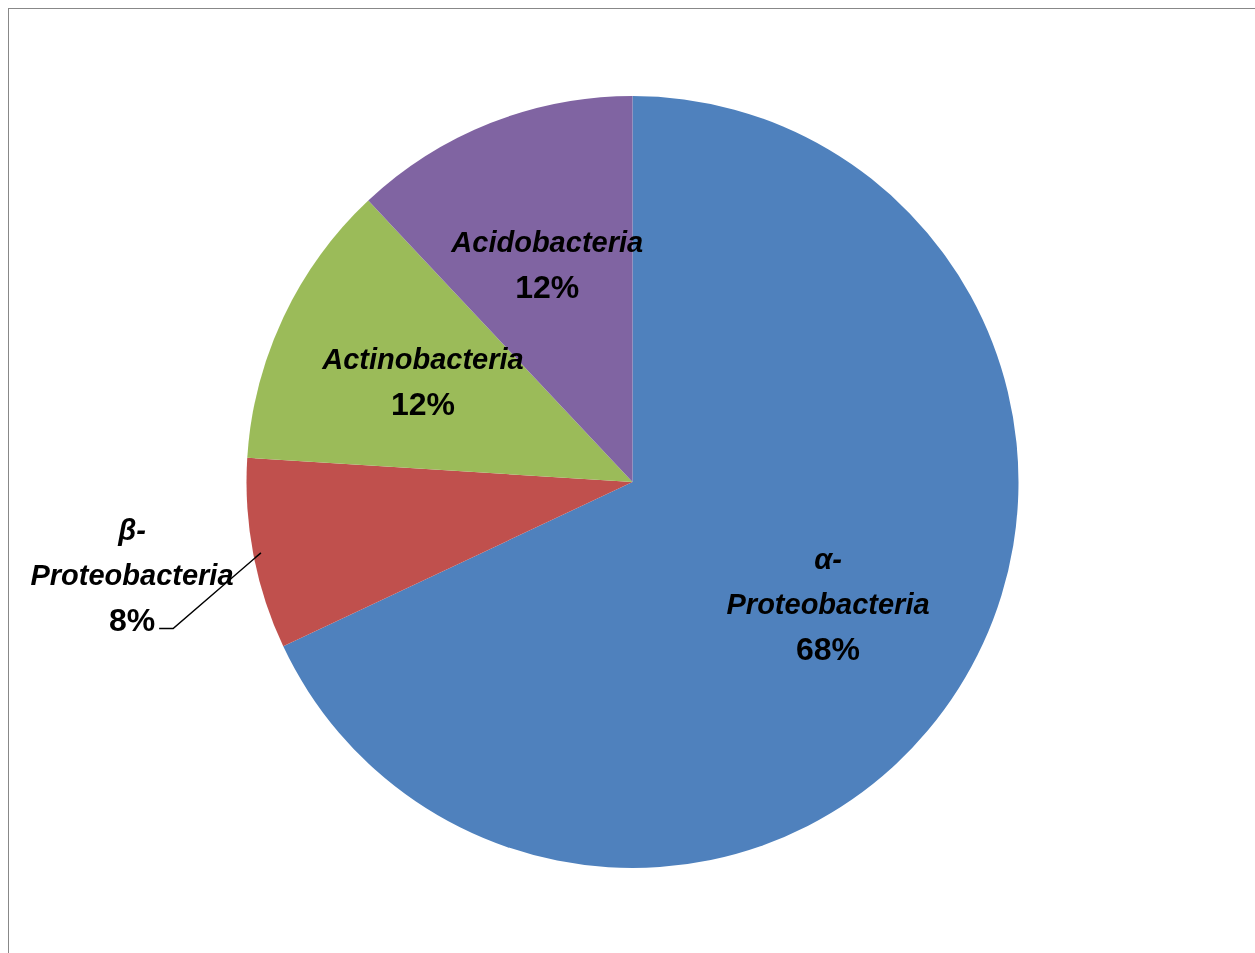  Describe the element at coordinates (132, 553) in the screenshot. I see `slice-label: β-Proteobacteria` at that location.